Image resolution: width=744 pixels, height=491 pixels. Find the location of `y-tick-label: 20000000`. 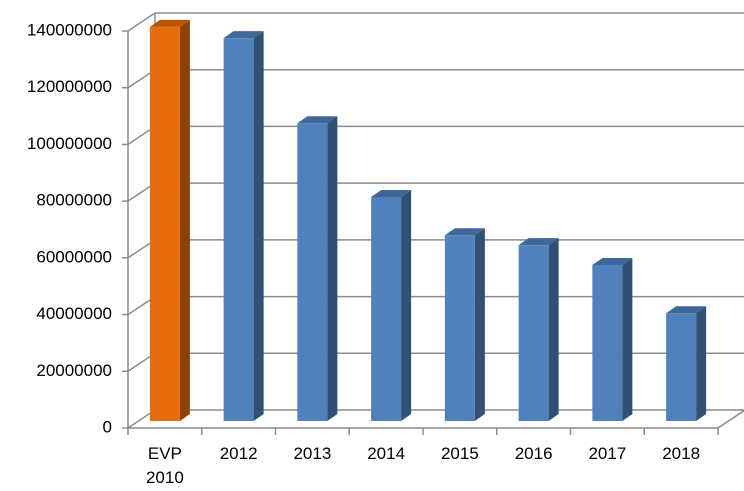

y-tick-label: 20000000 is located at coordinates (74, 370).